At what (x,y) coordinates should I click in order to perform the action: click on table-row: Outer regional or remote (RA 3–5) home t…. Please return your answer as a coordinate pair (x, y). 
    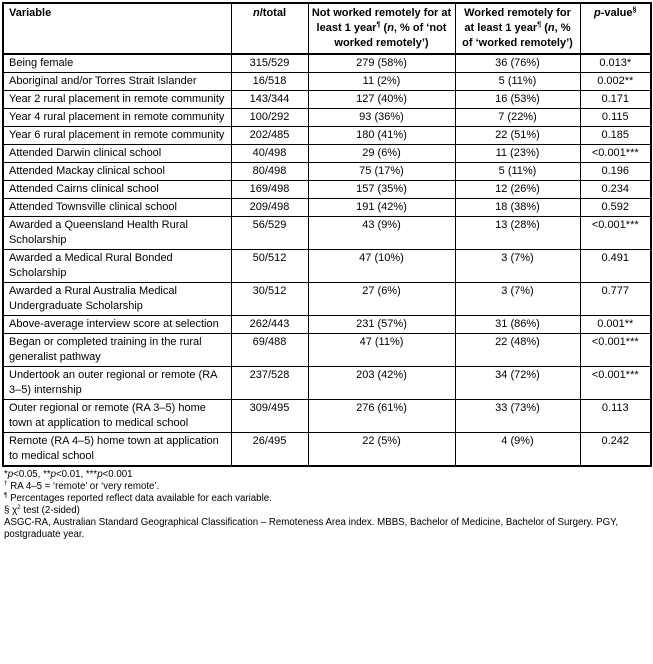
    Looking at the image, I should click on (327, 416).